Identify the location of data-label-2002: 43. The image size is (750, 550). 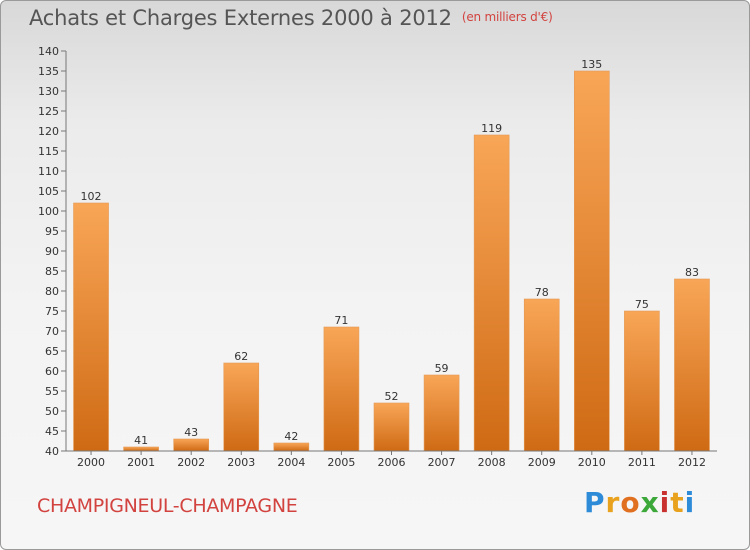
(191, 432).